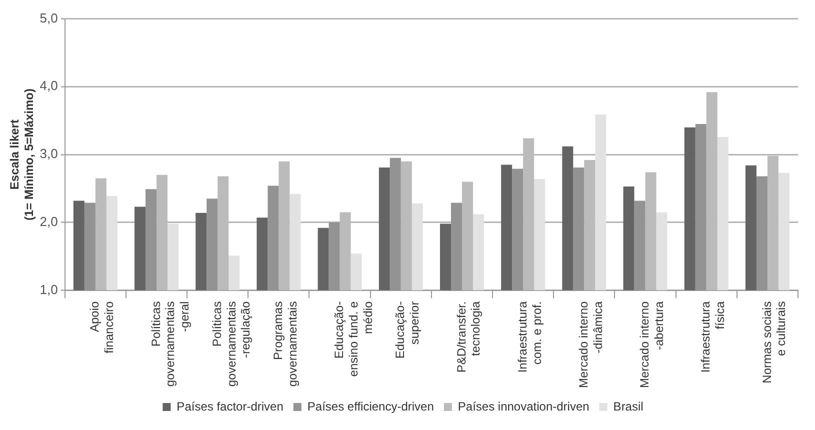 The image size is (815, 430). What do you see at coordinates (49, 154) in the screenshot?
I see `y-tick-label: 3,0` at bounding box center [49, 154].